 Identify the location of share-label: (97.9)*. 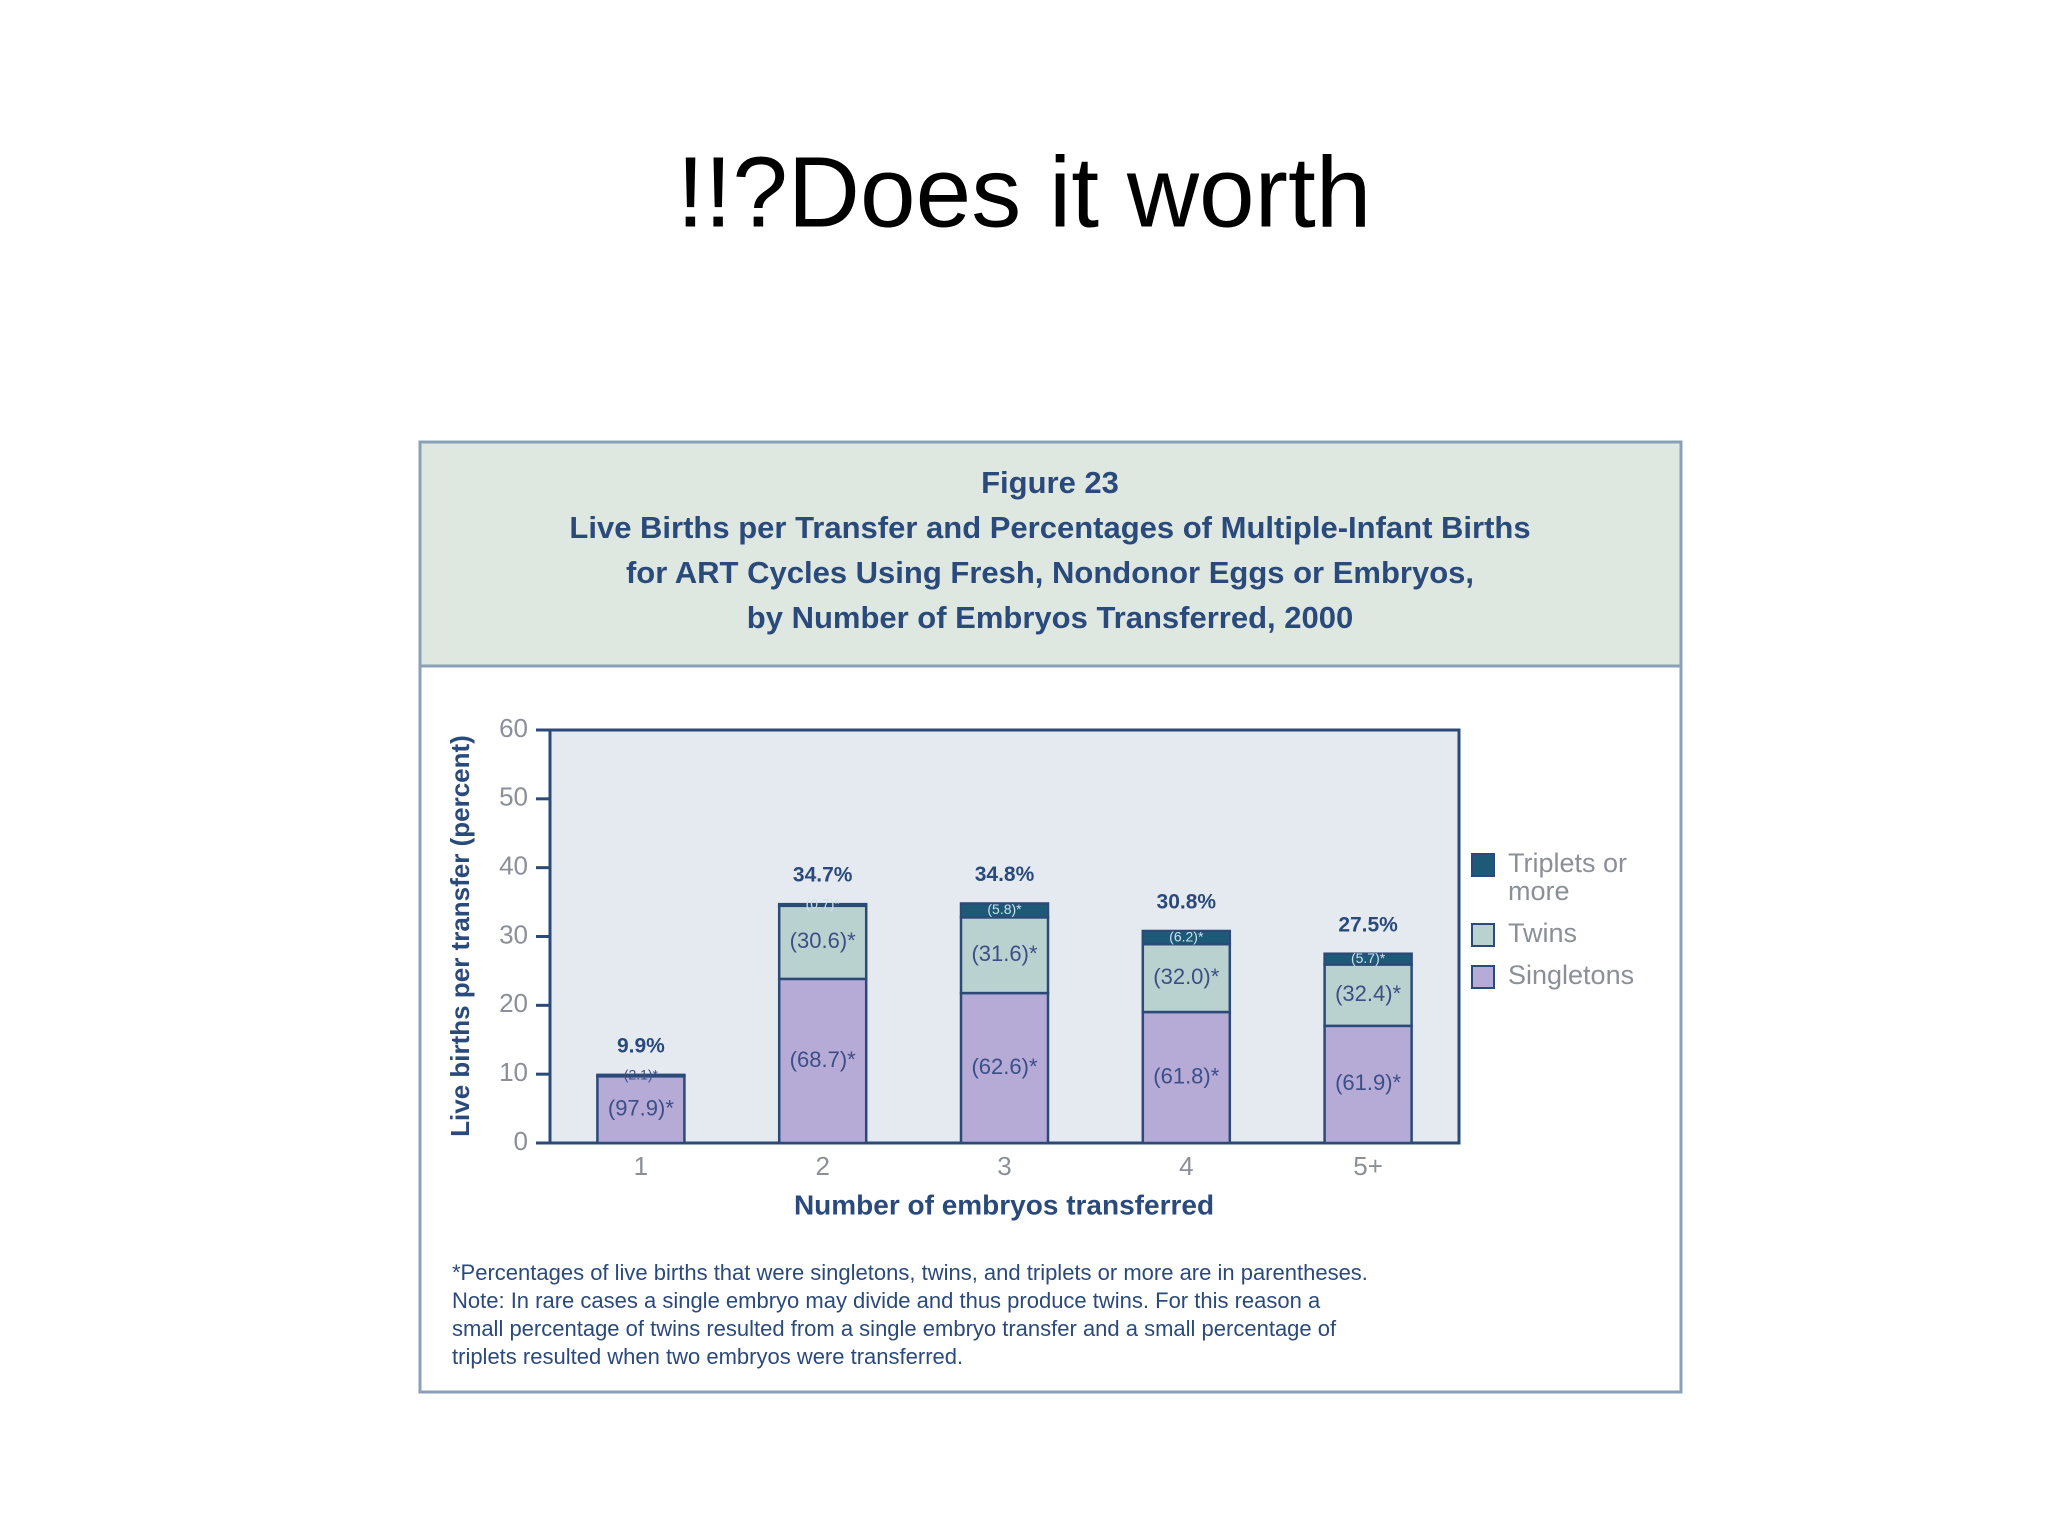
(641, 1107).